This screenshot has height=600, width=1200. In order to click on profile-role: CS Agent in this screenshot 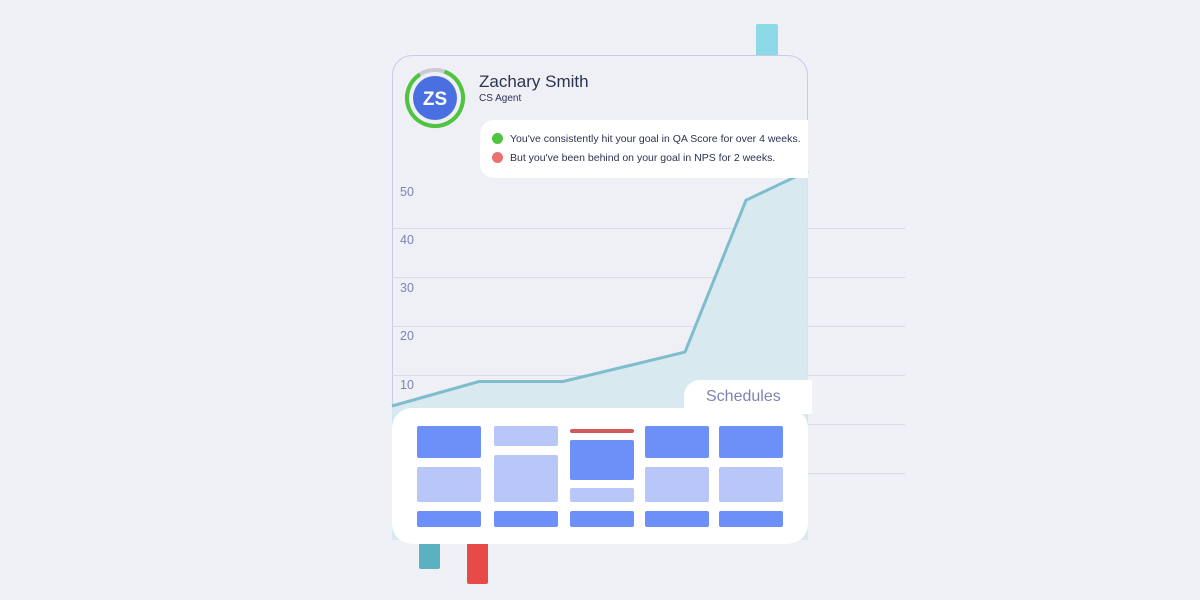, I will do `click(500, 98)`.